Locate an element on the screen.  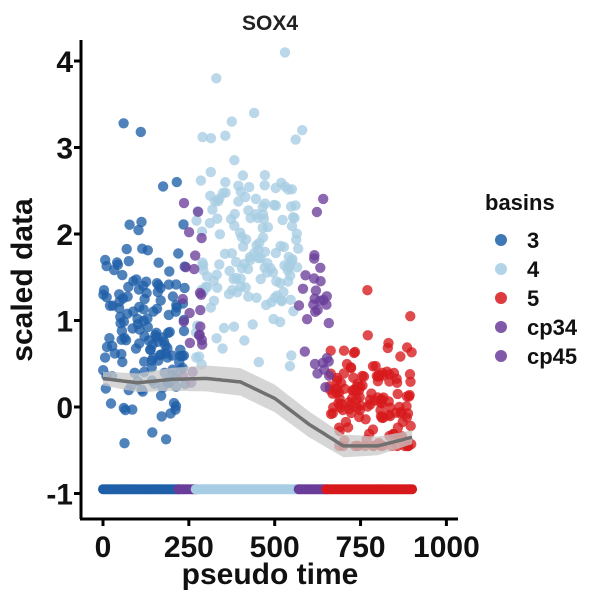
x-axis-ticks: 0 250 500 750 1000 is located at coordinates (287, 541).